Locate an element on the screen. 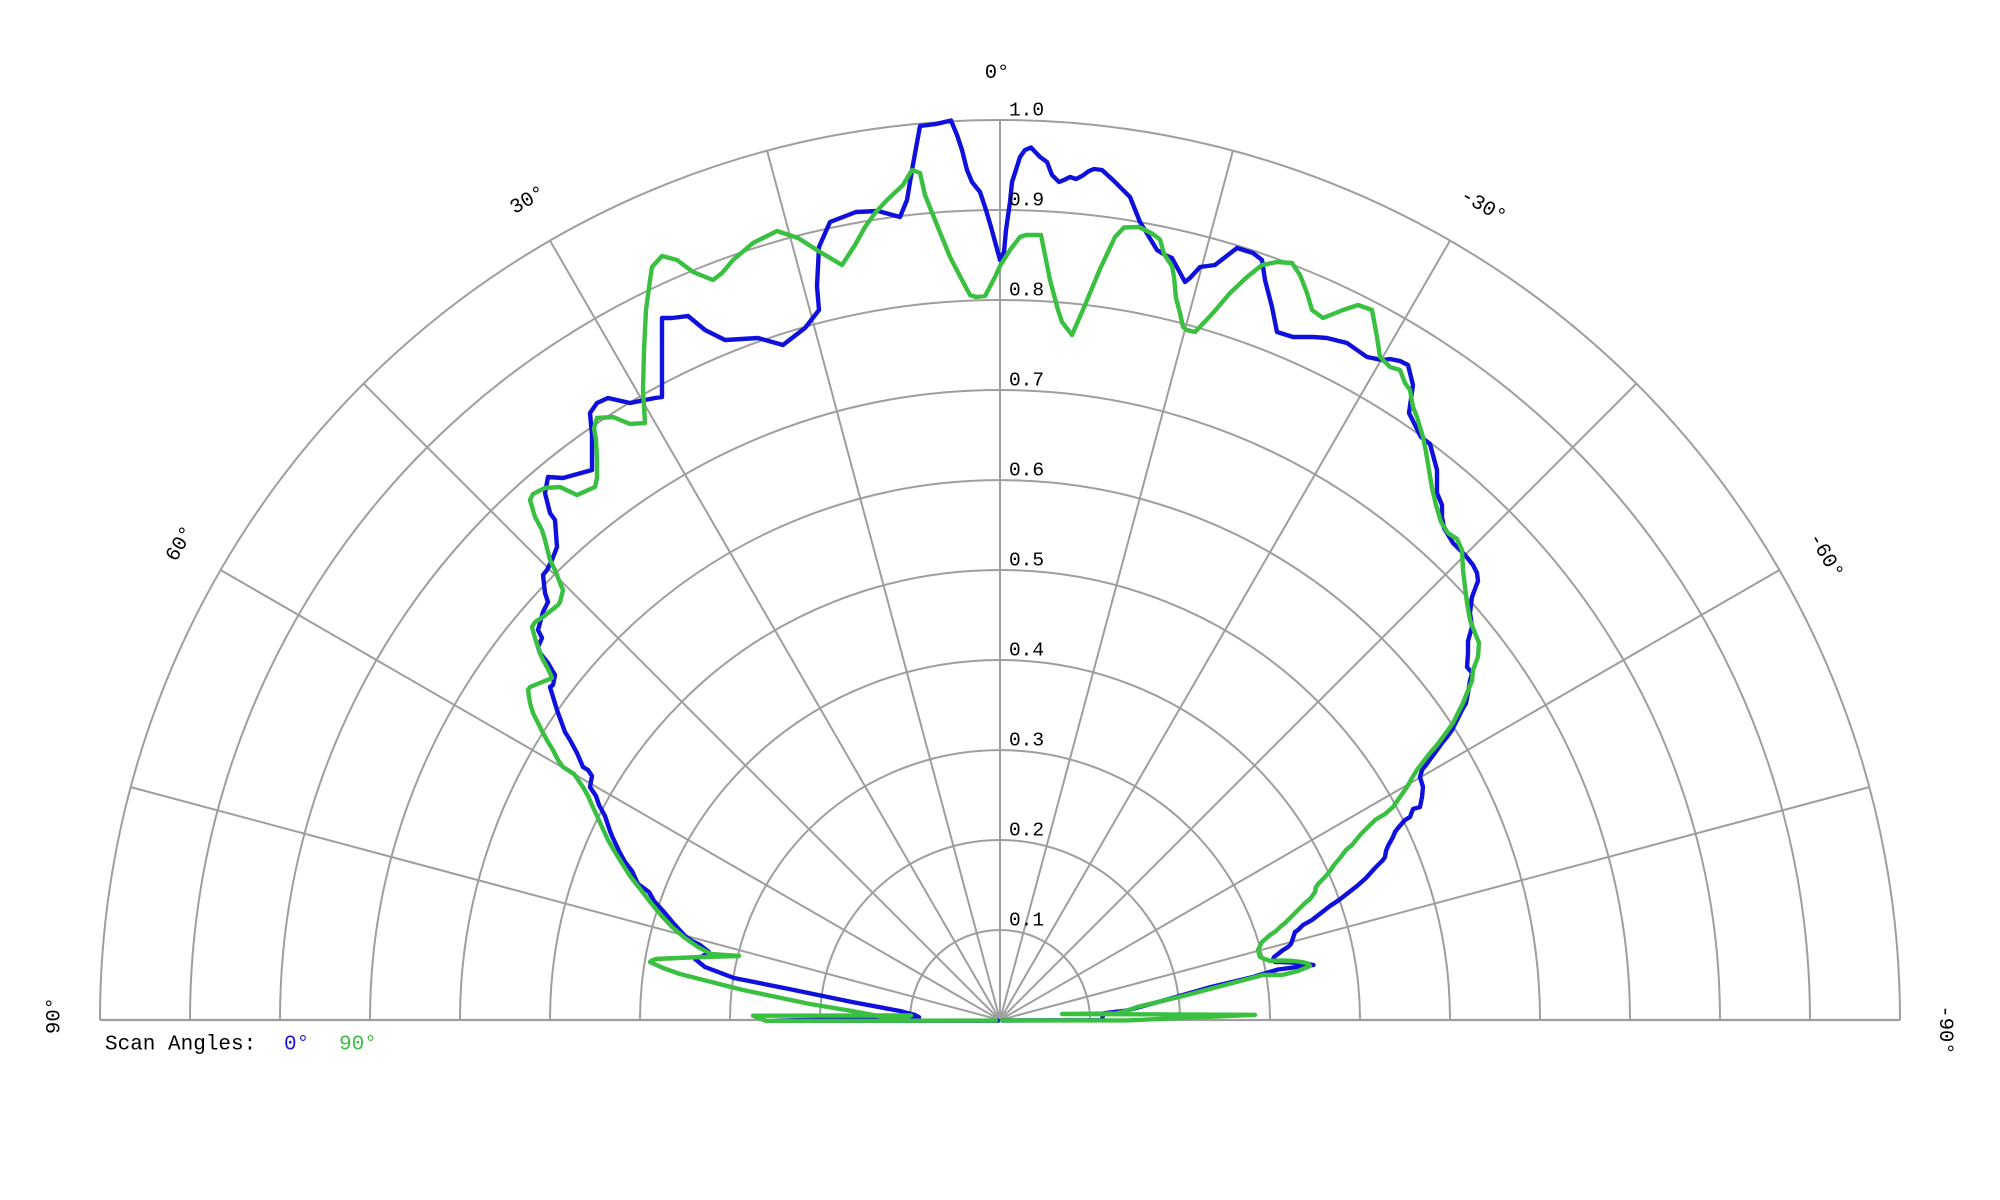 The image size is (2000, 1200). svg-text: 0.9 is located at coordinates (1026, 201).